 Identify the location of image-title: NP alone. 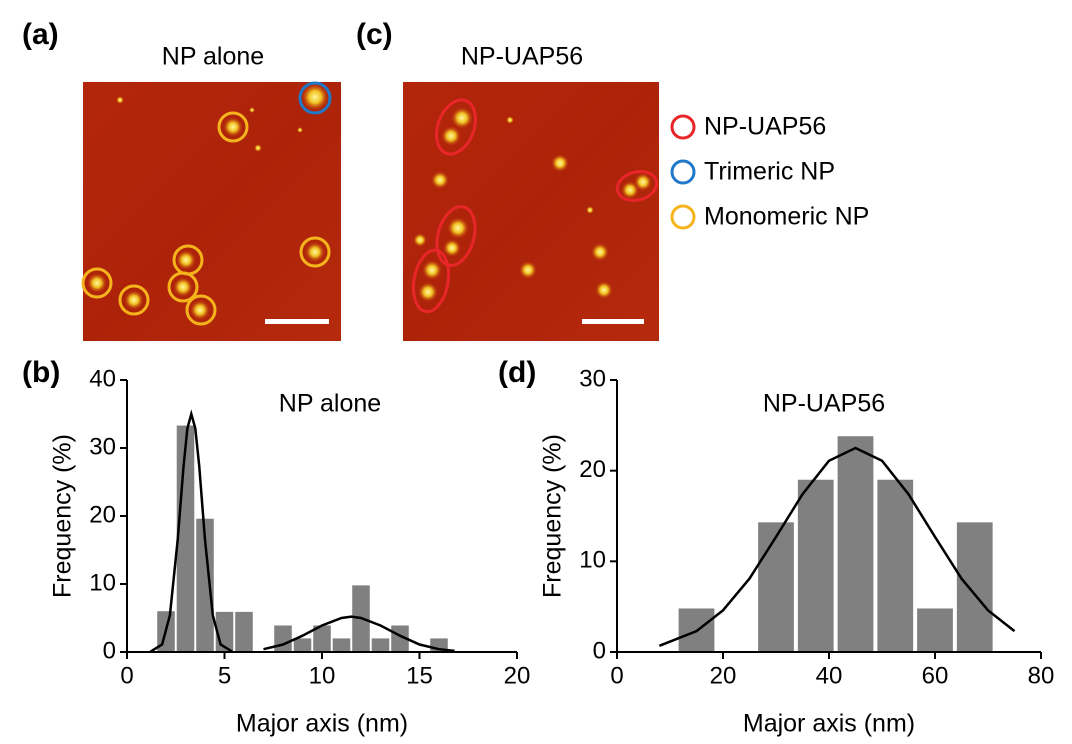
(213, 57).